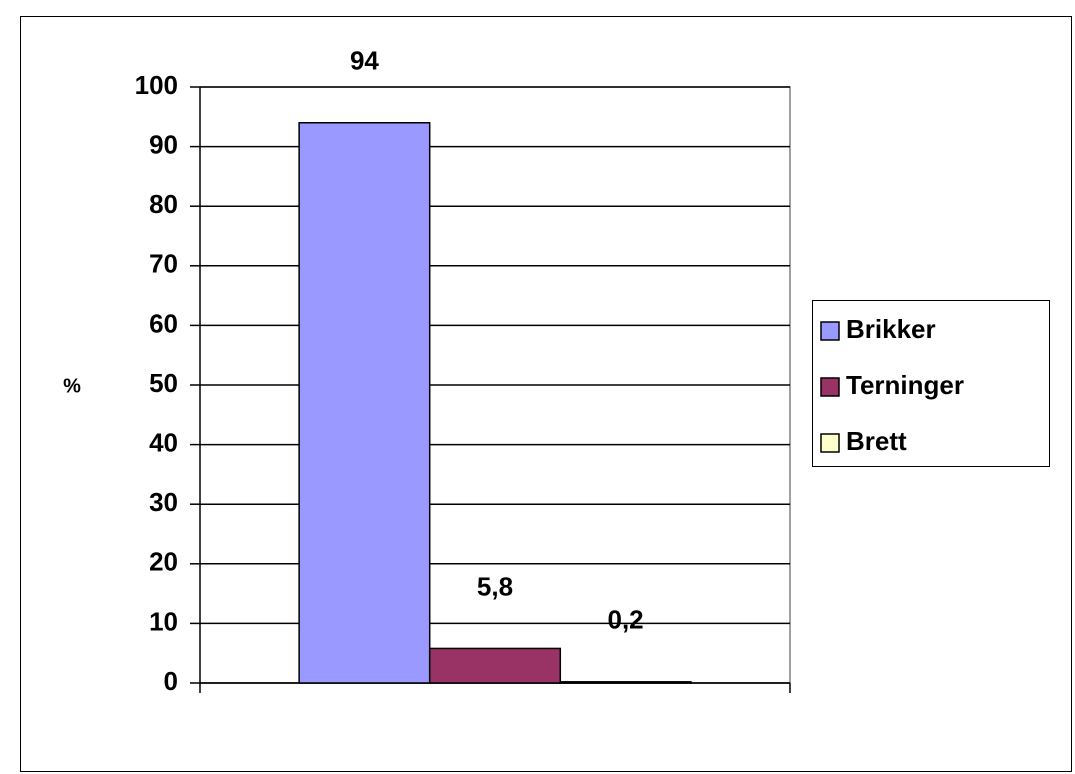  I want to click on y-tick-label: 20, so click(163, 562).